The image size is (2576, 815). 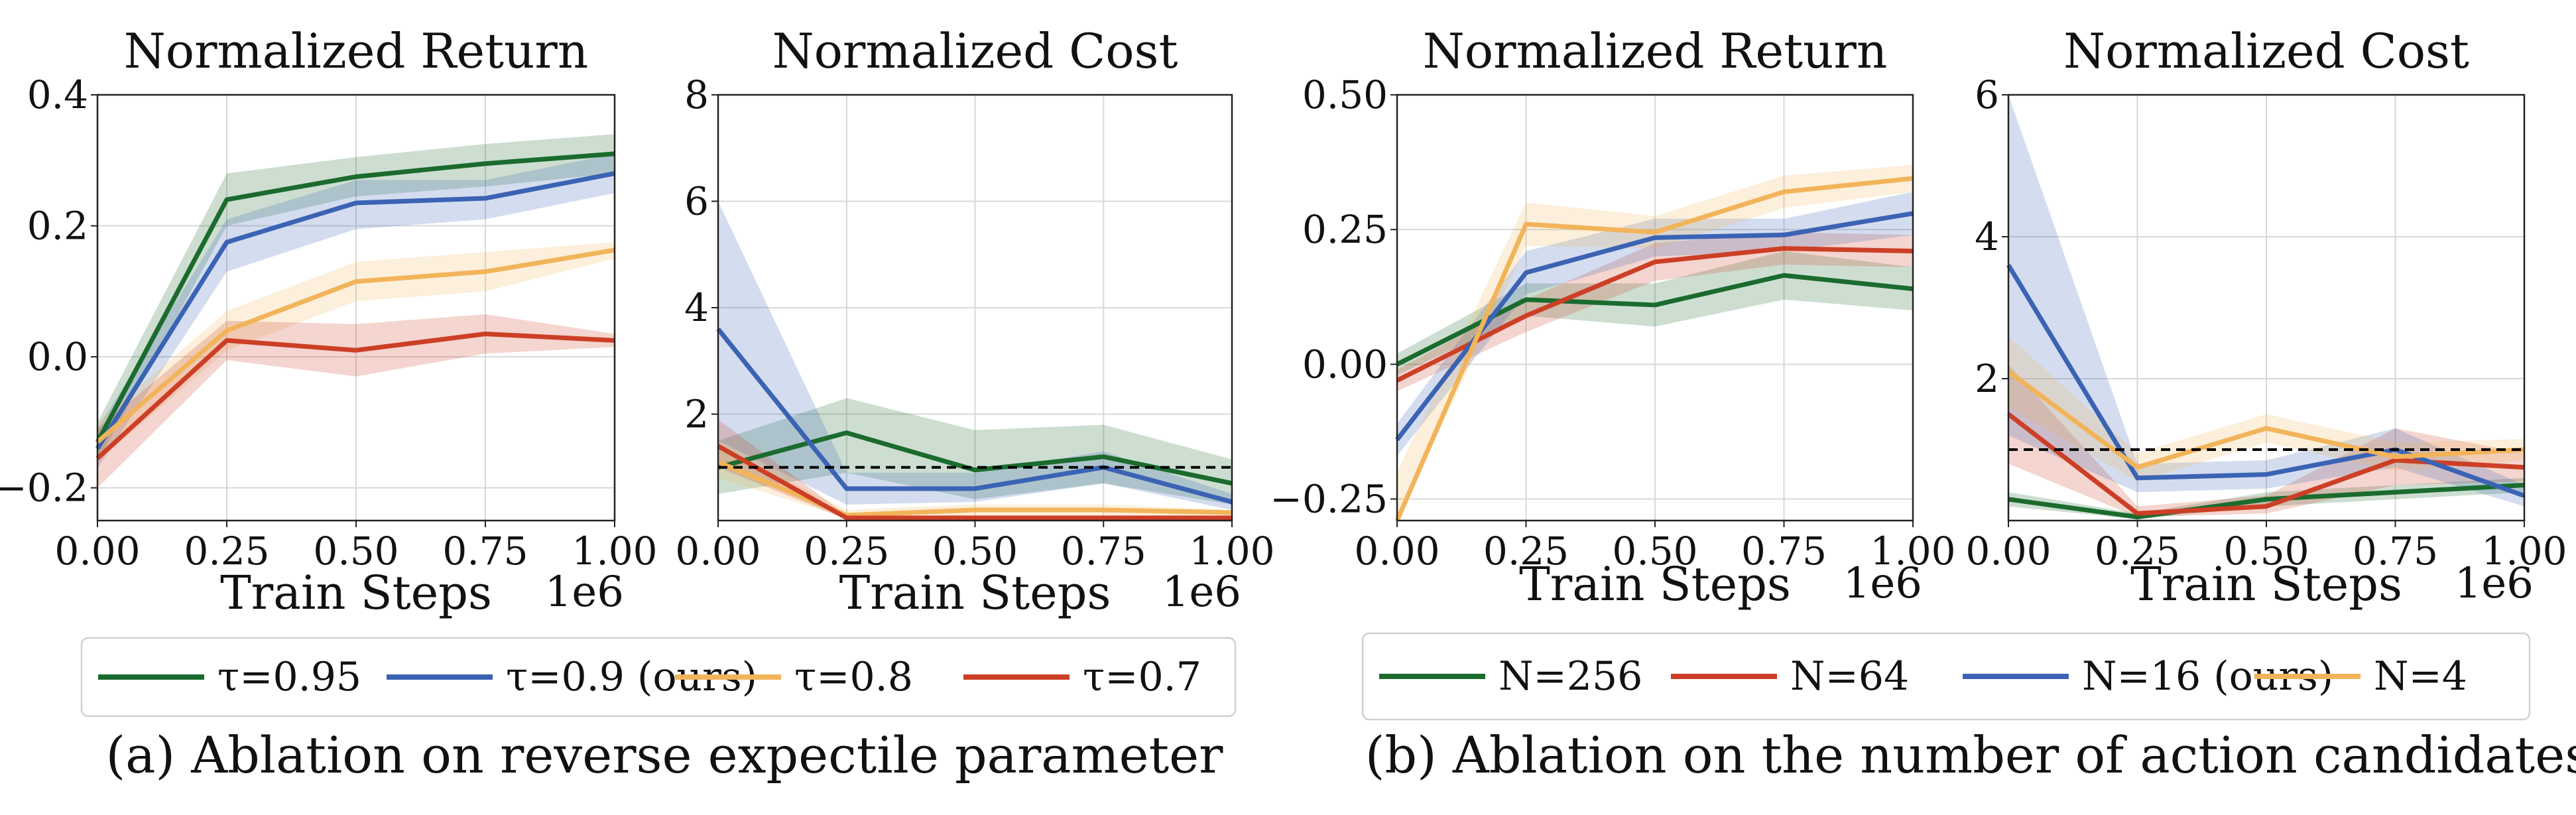 I want to click on band-orange, so click(x=2266, y=409).